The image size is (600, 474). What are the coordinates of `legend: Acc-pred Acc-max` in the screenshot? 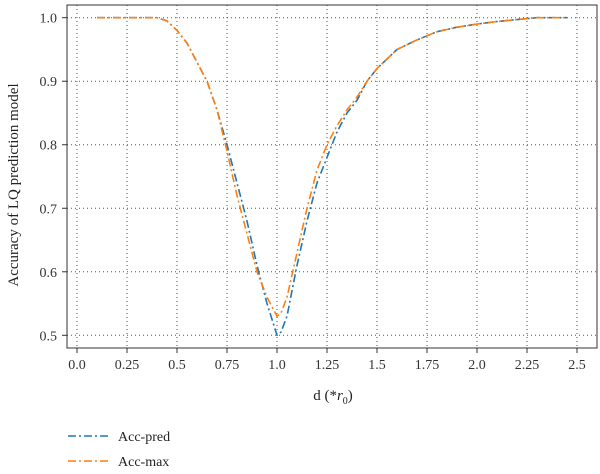 It's located at (119, 450).